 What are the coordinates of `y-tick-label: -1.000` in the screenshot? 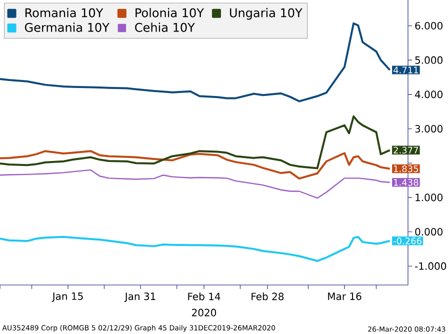 It's located at (430, 266).